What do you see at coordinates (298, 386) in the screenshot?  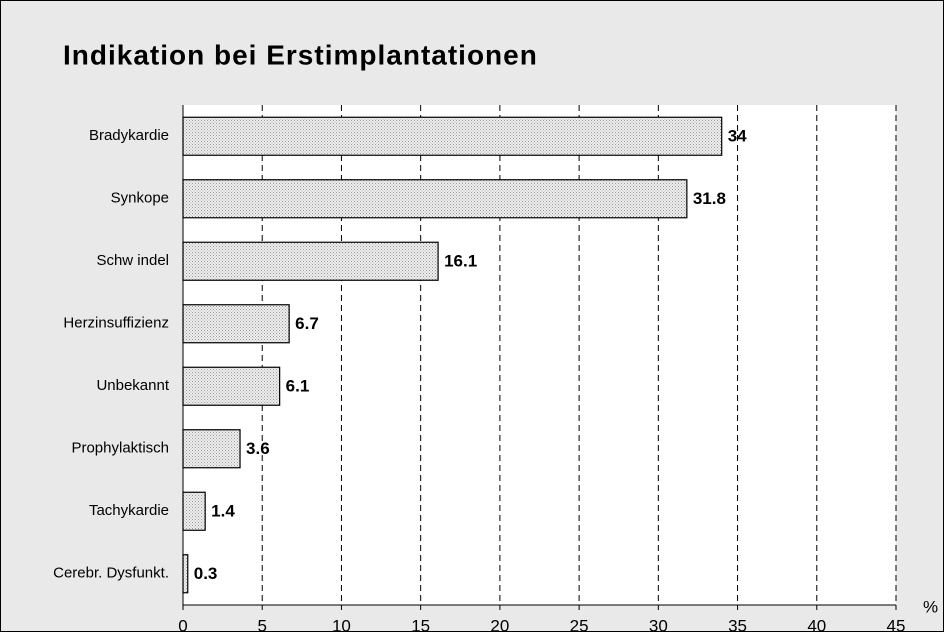 I see `value-label: 6.1` at bounding box center [298, 386].